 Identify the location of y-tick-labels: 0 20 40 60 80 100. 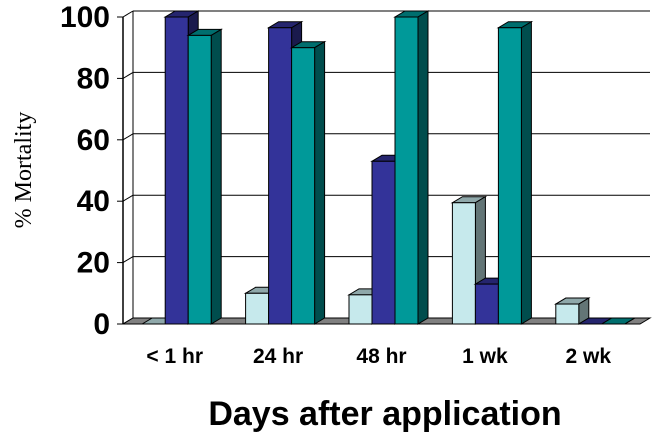
(85, 171).